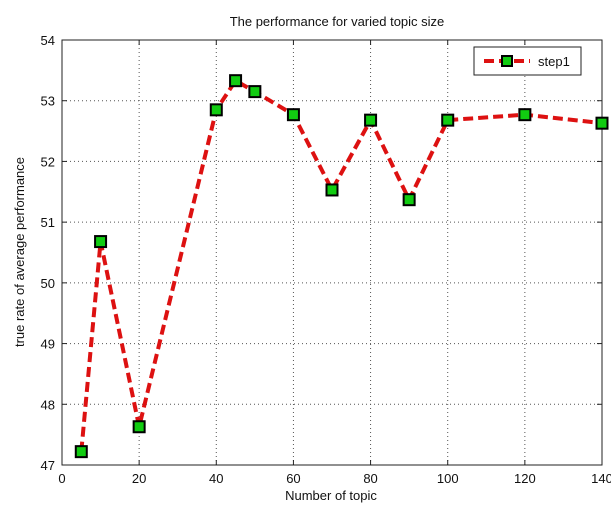  Describe the element at coordinates (331, 495) in the screenshot. I see `x-axis-label: Number of topic` at that location.